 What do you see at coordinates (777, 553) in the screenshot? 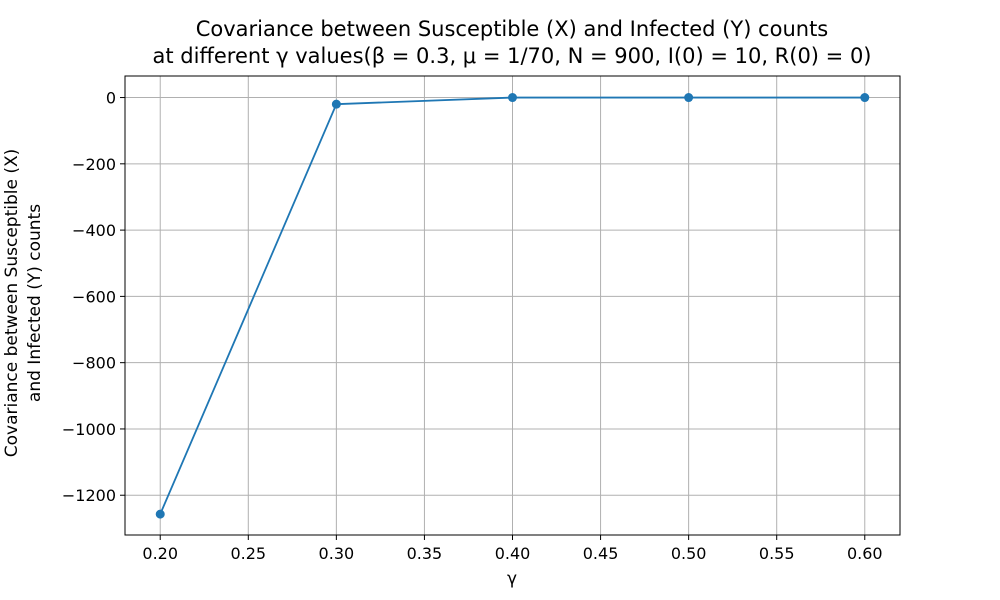
I see `x-tick-label: 0.55` at bounding box center [777, 553].